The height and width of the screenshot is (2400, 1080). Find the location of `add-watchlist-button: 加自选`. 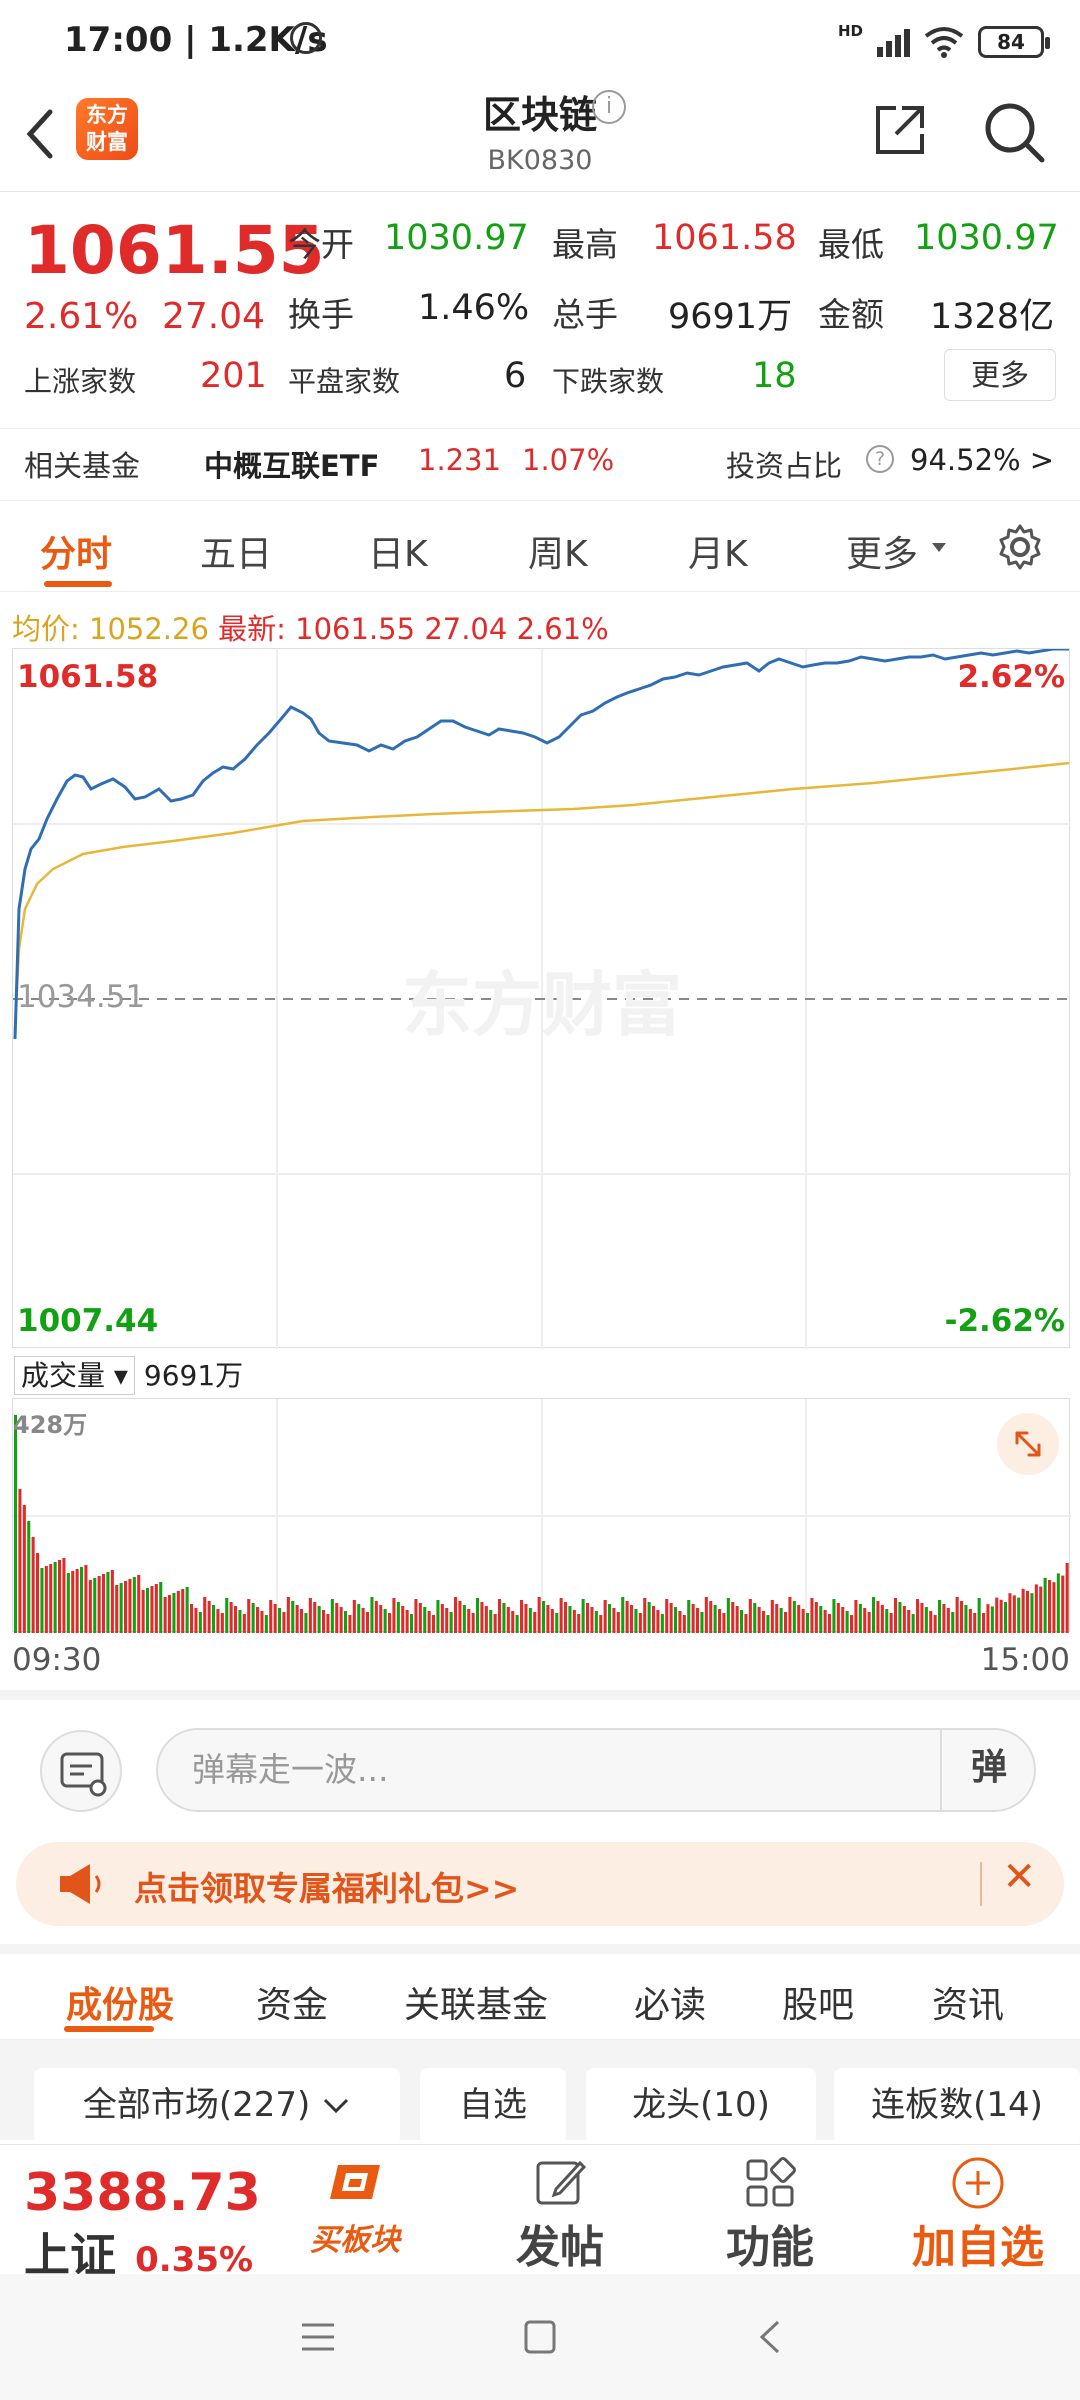

add-watchlist-button: 加自选 is located at coordinates (978, 2215).